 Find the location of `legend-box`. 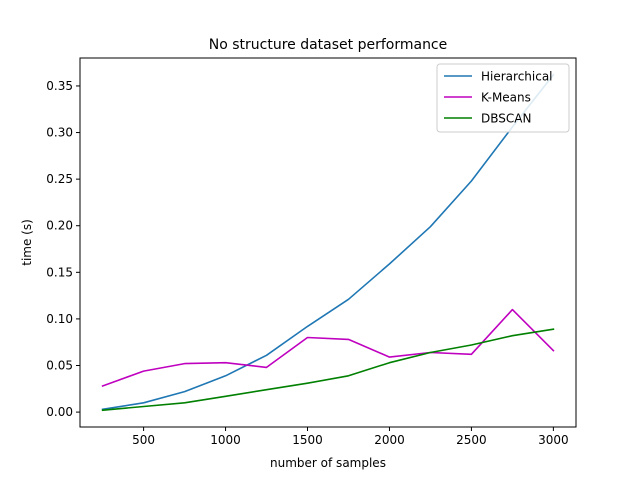

legend-box is located at coordinates (503, 98).